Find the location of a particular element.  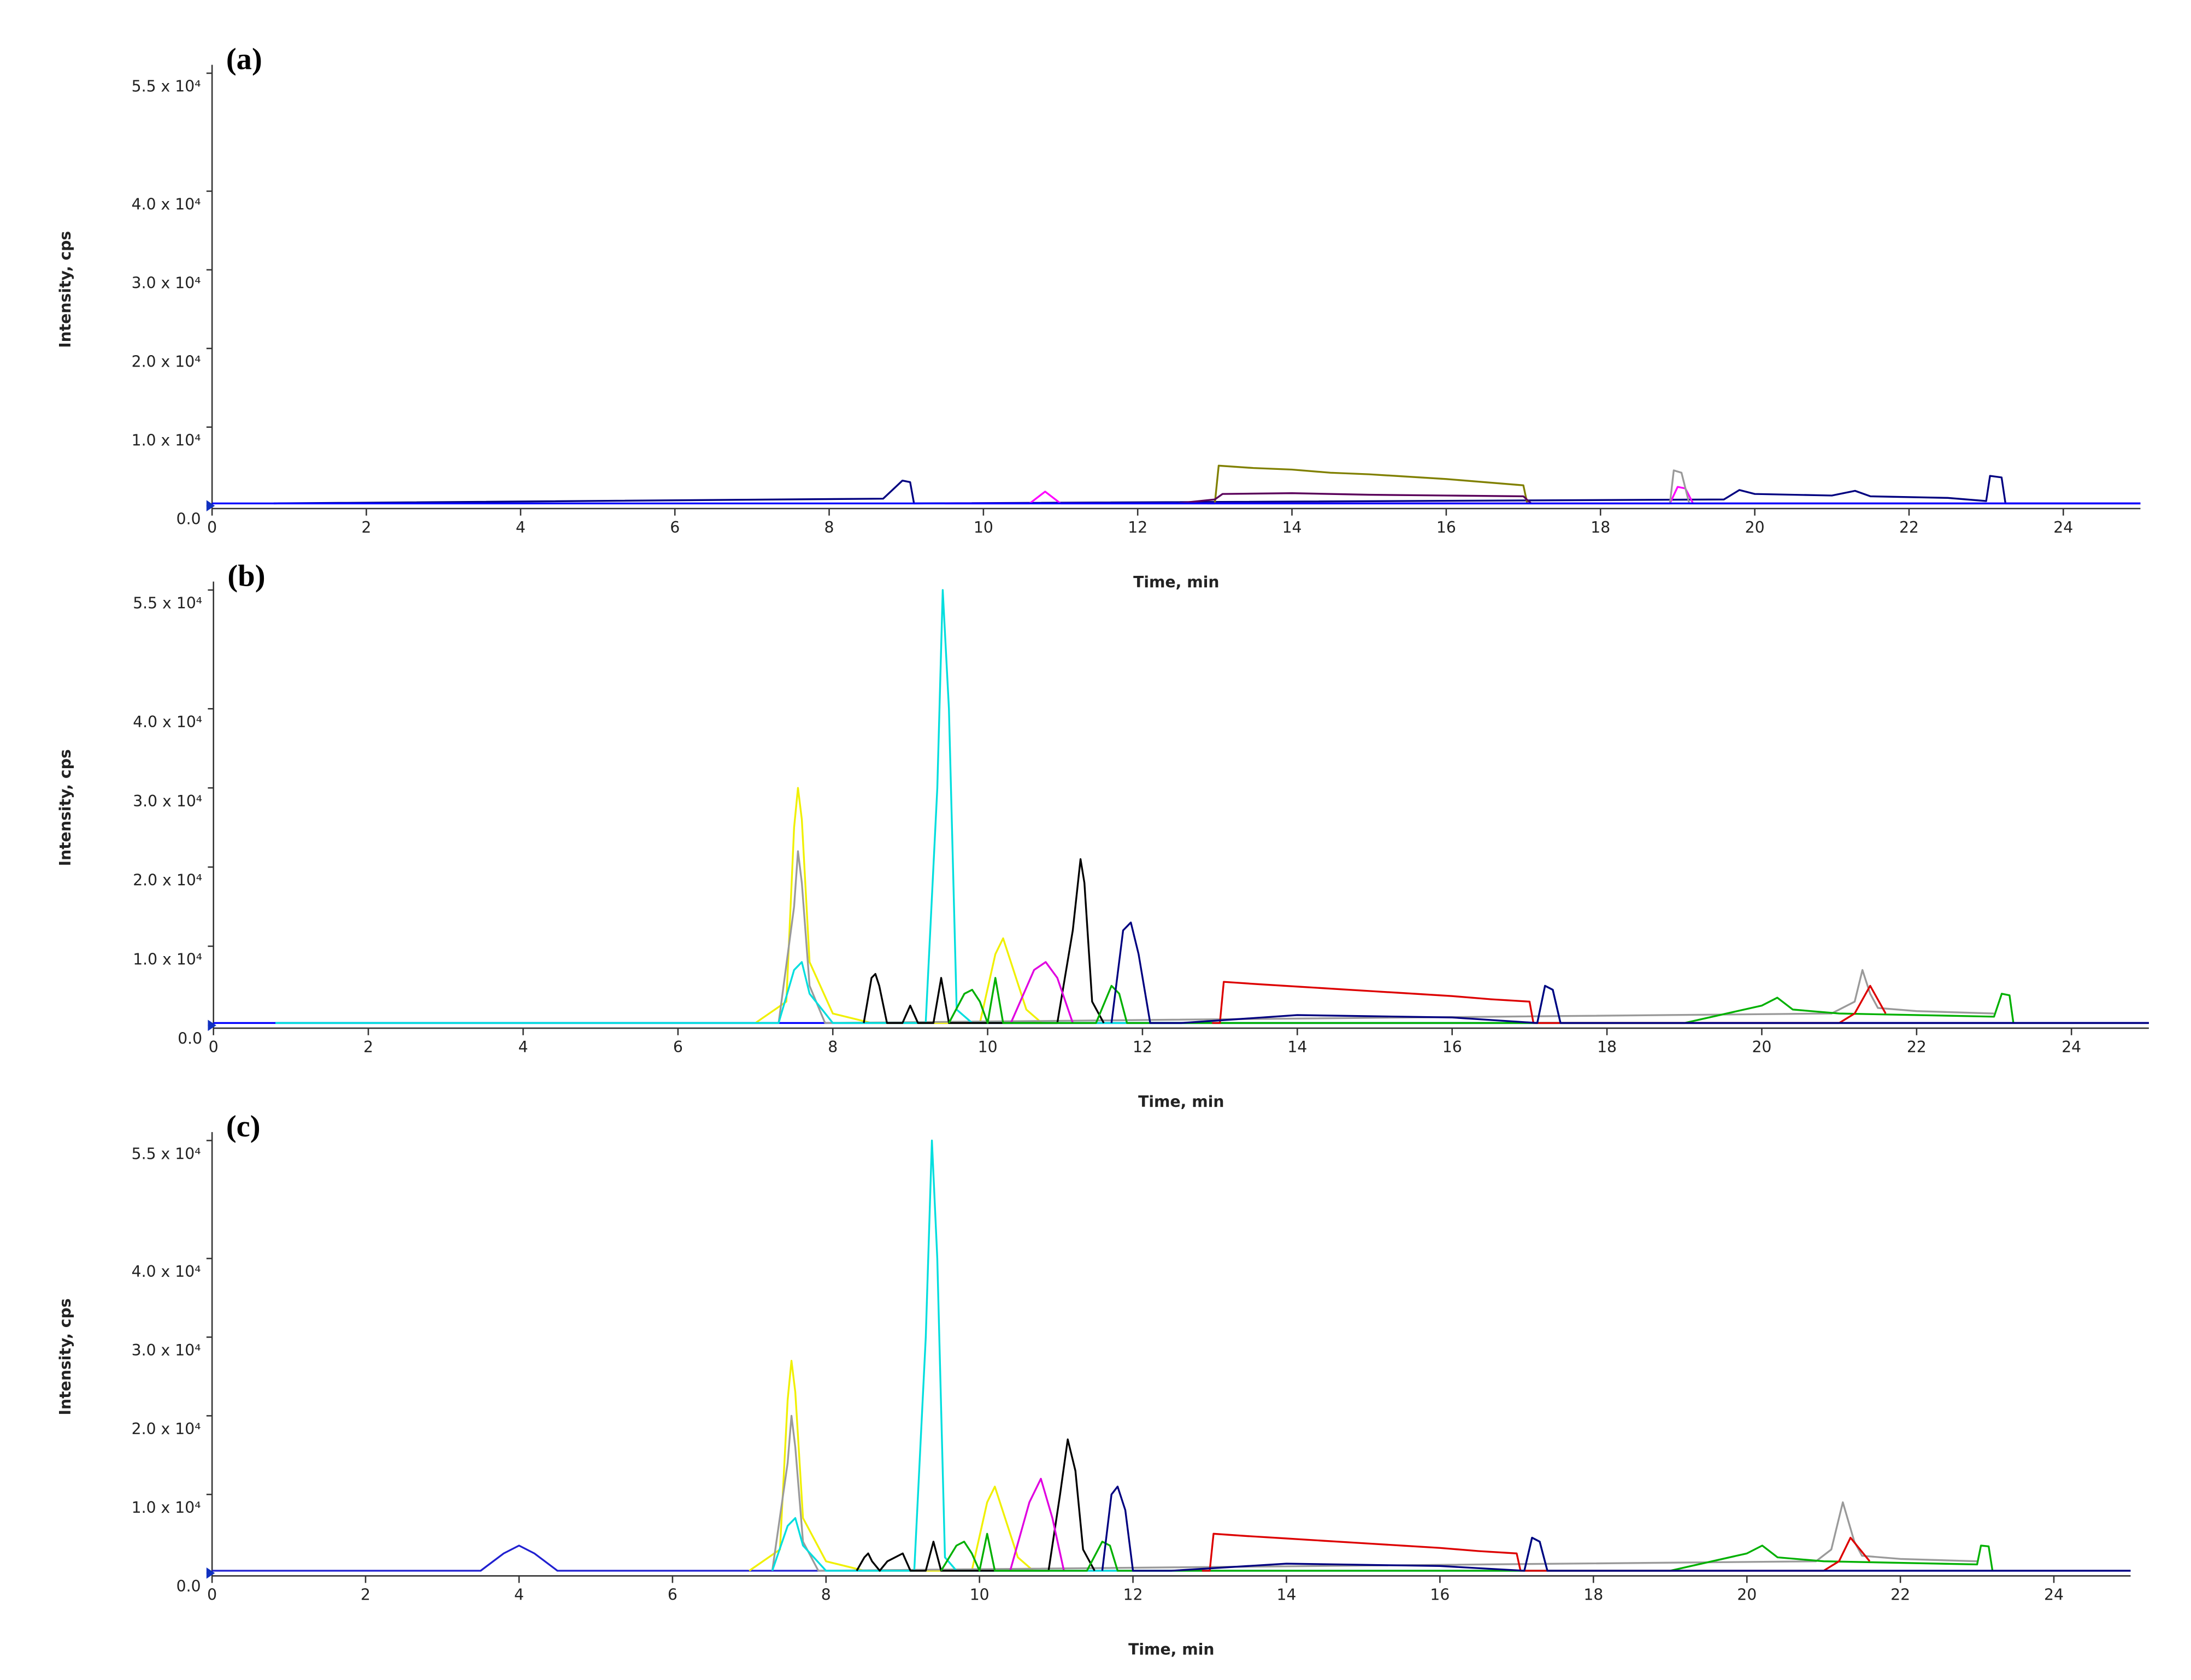

panel-label: (b) is located at coordinates (246, 576).